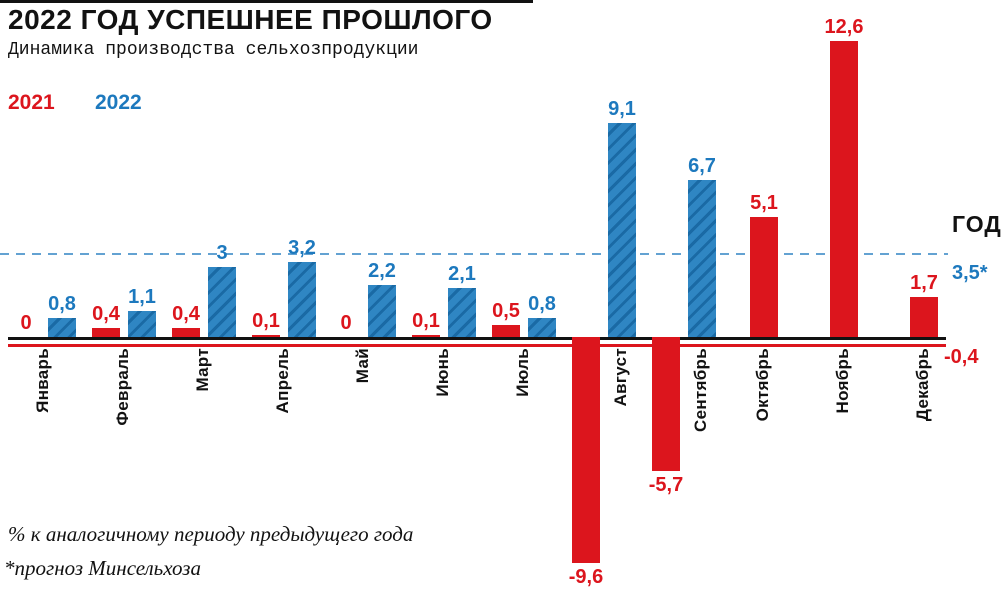 The width and height of the screenshot is (1007, 593). What do you see at coordinates (474, 253) in the screenshot?
I see `forecast-dashed-line` at bounding box center [474, 253].